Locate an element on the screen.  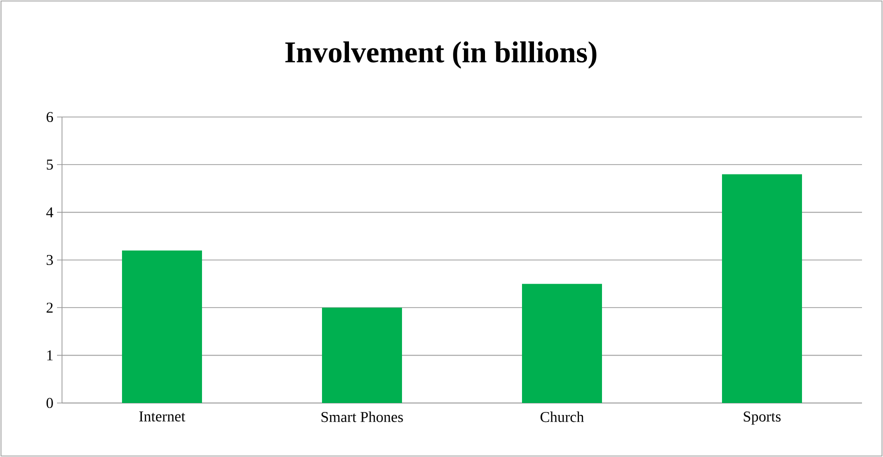
y-tick-label: 1 is located at coordinates (50, 355).